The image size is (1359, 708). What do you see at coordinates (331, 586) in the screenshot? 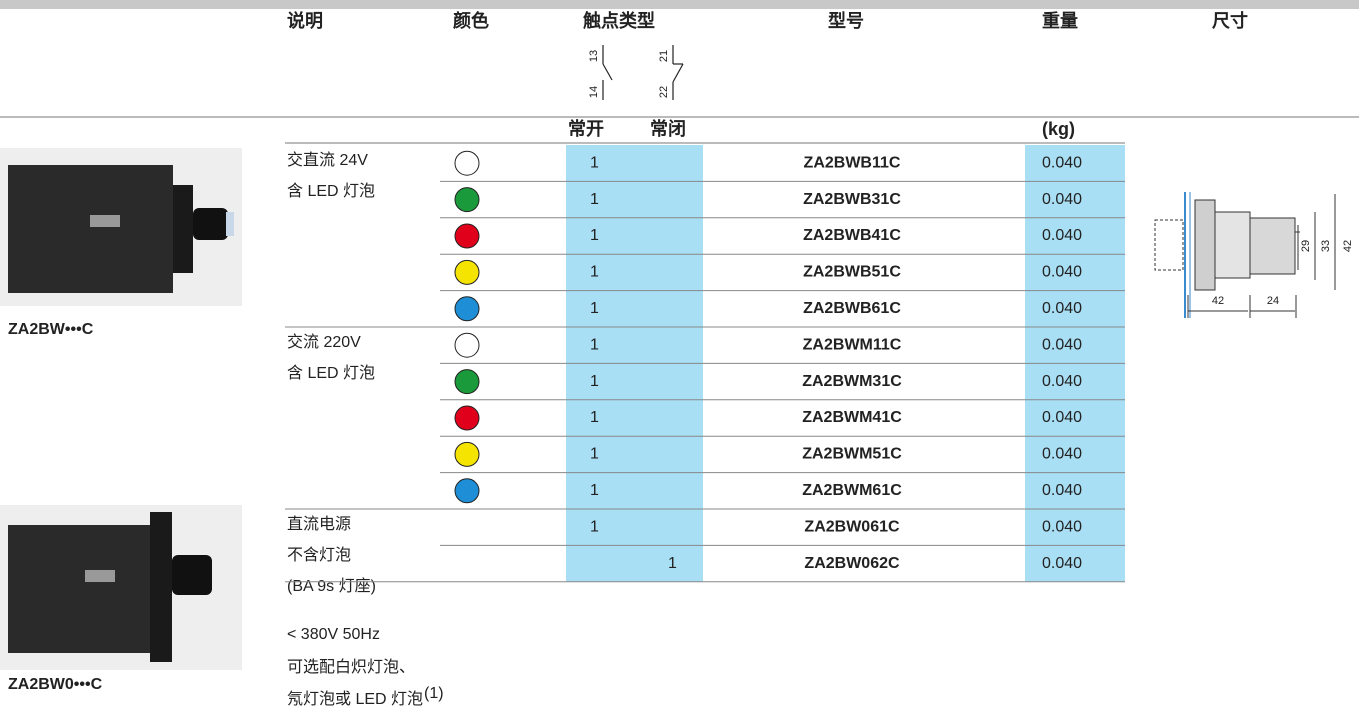
I see `description: (BA 9s 灯座)` at bounding box center [331, 586].